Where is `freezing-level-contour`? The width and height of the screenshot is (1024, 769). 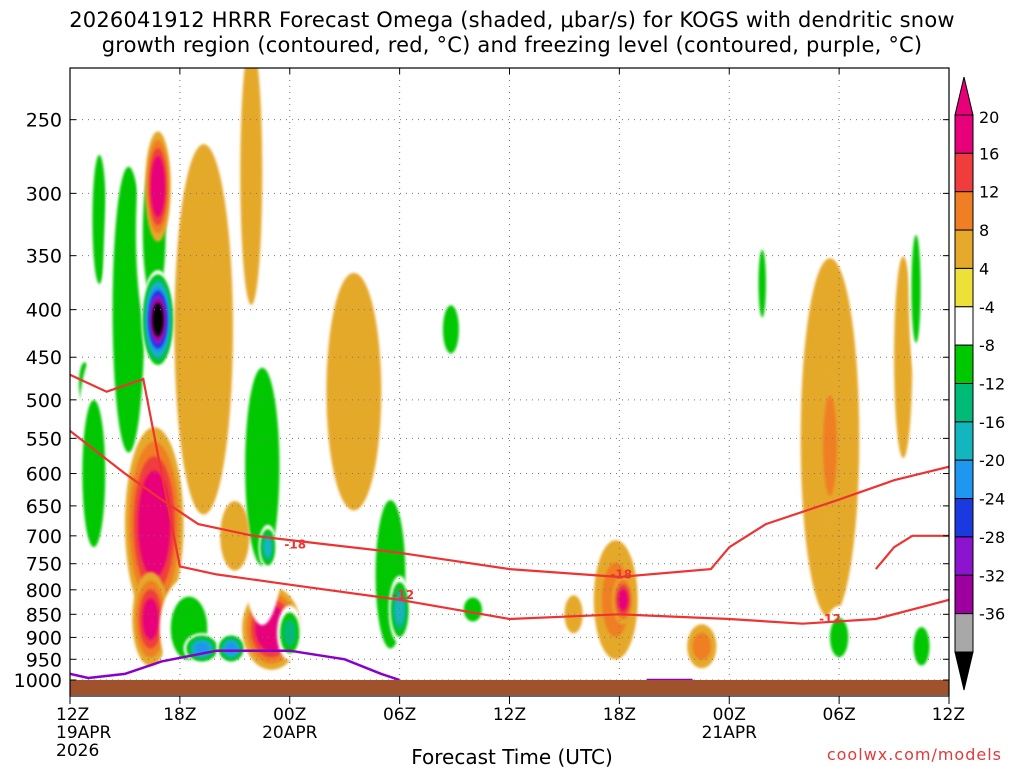
freezing-level-contour is located at coordinates (235, 664).